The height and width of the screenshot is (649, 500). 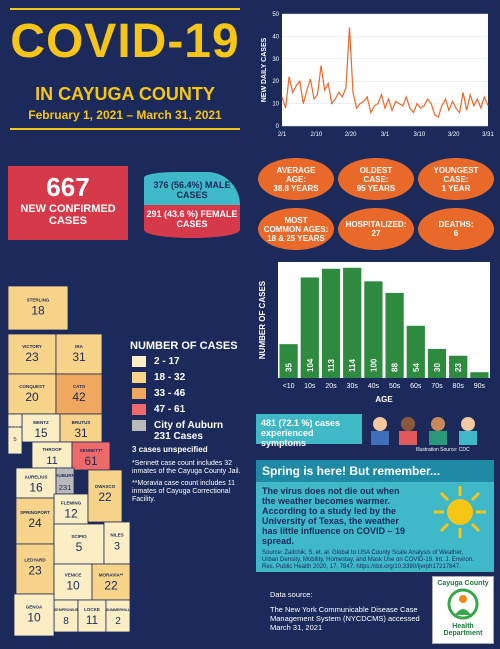 What do you see at coordinates (34, 607) in the screenshot?
I see `town-name: GENOA` at bounding box center [34, 607].